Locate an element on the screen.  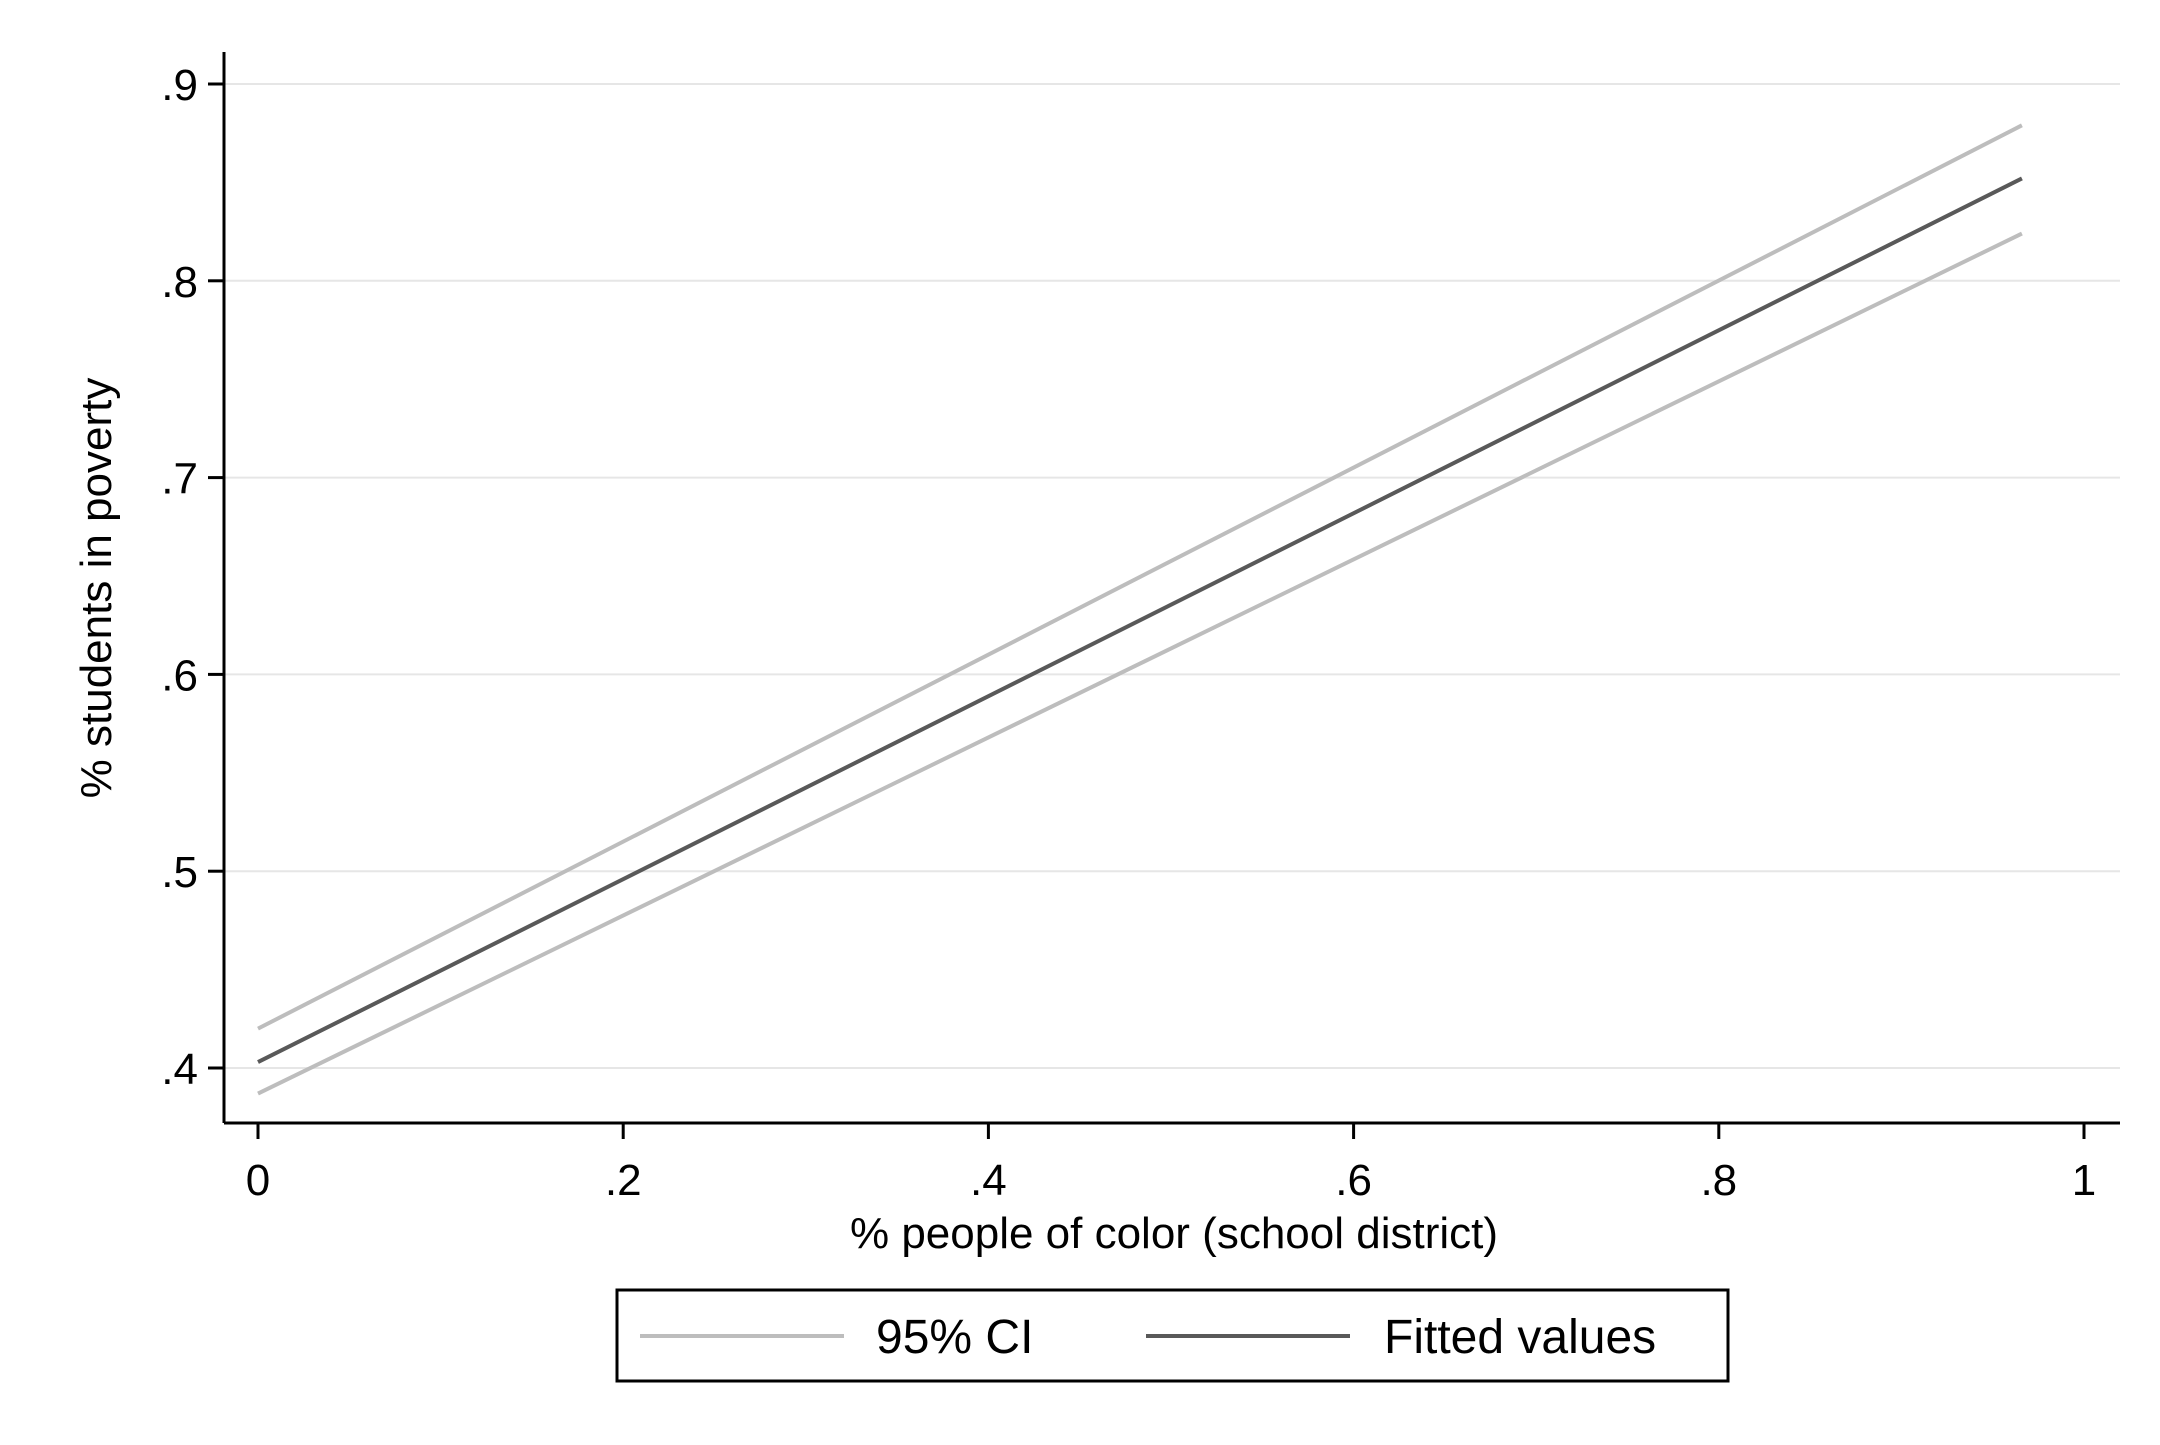
x-axis-title: % people of color (school district) is located at coordinates (1174, 1233).